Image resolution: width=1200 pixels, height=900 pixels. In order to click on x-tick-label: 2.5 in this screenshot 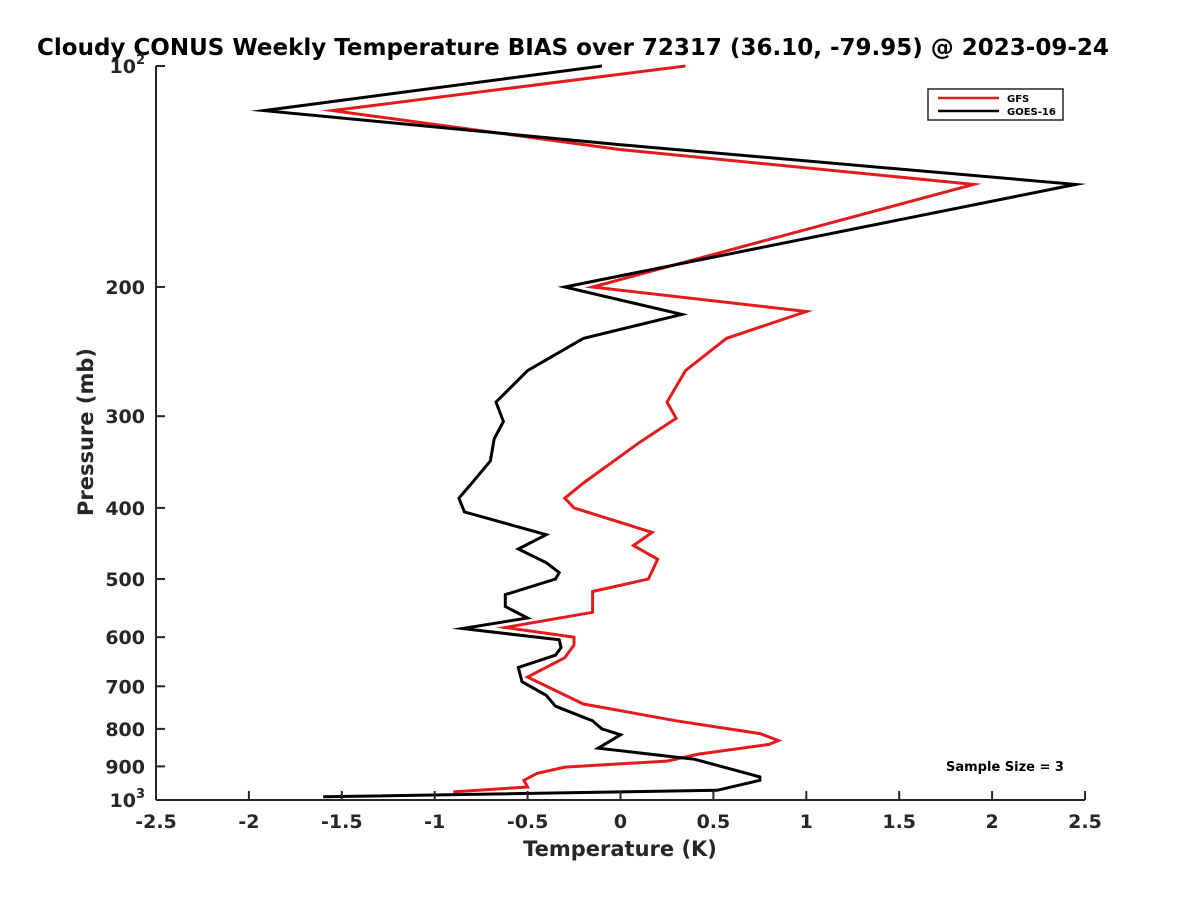, I will do `click(1085, 822)`.